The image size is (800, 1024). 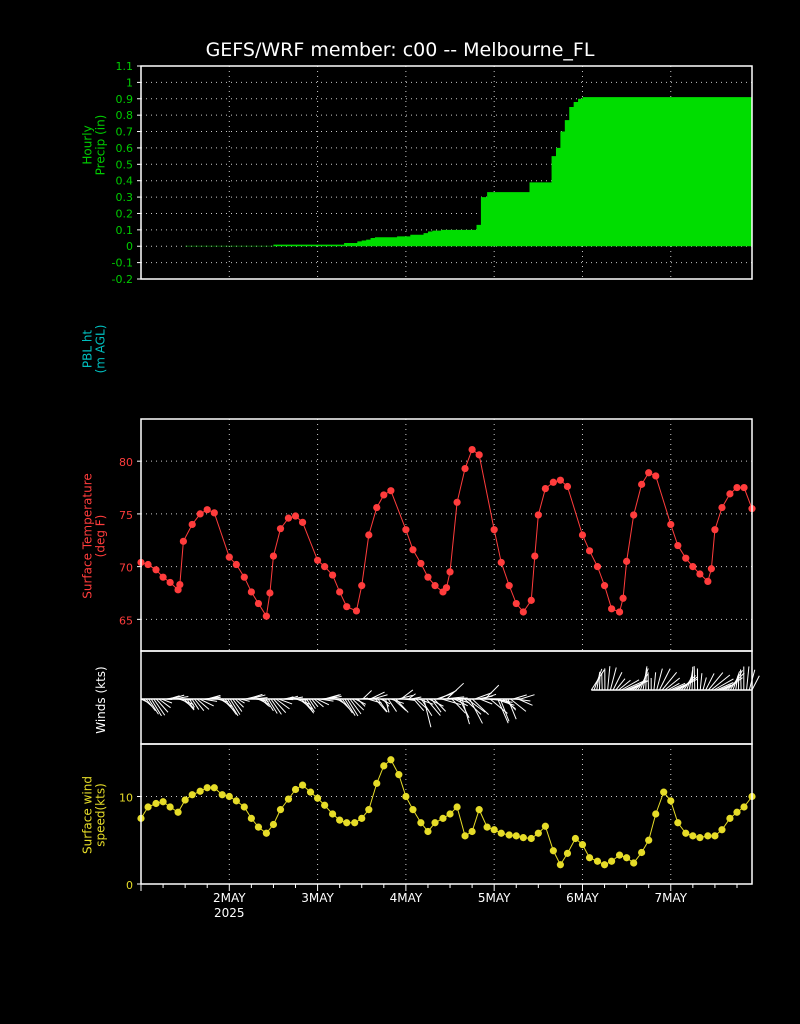 What do you see at coordinates (400, 50) in the screenshot?
I see `chart-title: GEFS/WRF member: c00 -- Melbourne_FL` at bounding box center [400, 50].